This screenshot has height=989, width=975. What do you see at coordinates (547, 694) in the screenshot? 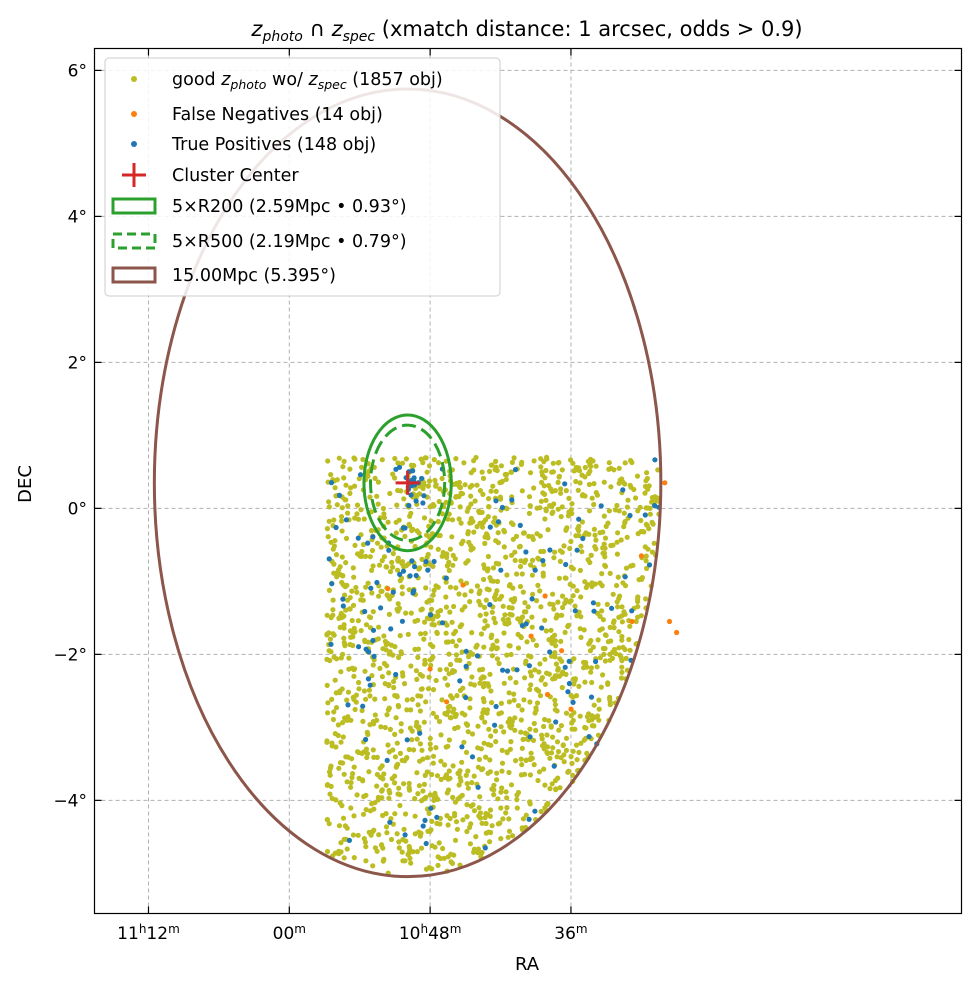
I see `false-negative-point` at bounding box center [547, 694].